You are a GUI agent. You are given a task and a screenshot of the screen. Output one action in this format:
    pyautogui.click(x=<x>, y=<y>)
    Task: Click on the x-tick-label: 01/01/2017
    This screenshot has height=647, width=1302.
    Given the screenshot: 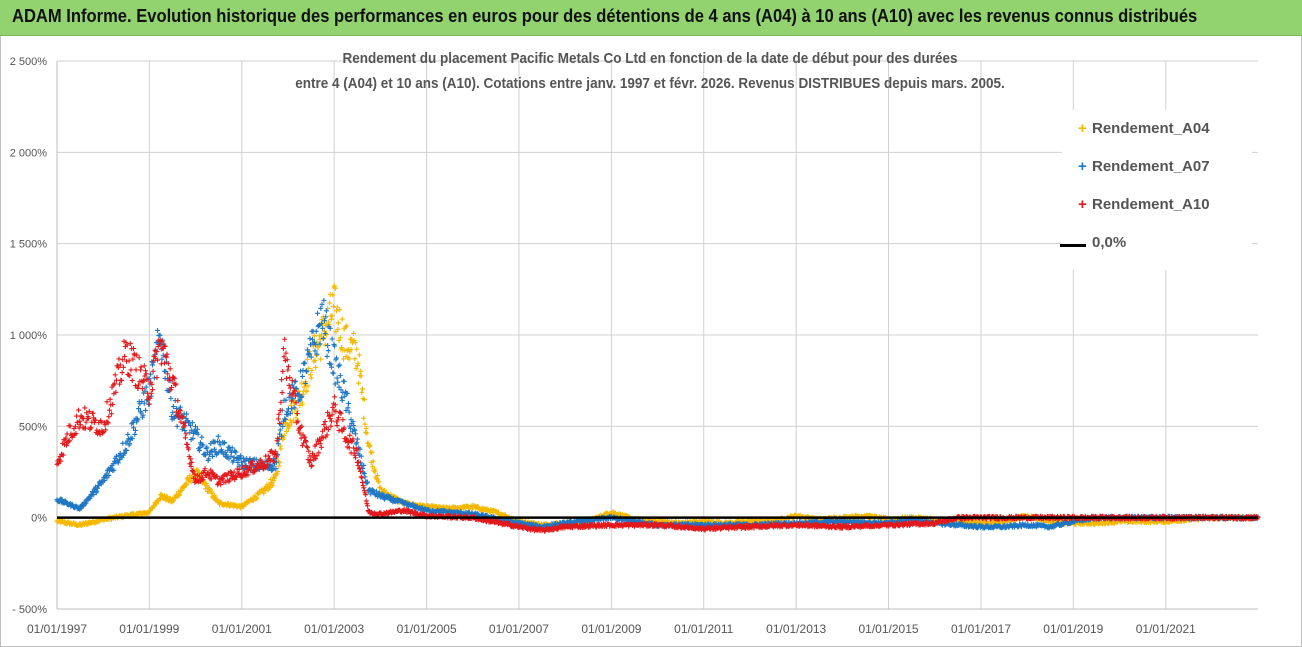 What is the action you would take?
    pyautogui.click(x=981, y=629)
    